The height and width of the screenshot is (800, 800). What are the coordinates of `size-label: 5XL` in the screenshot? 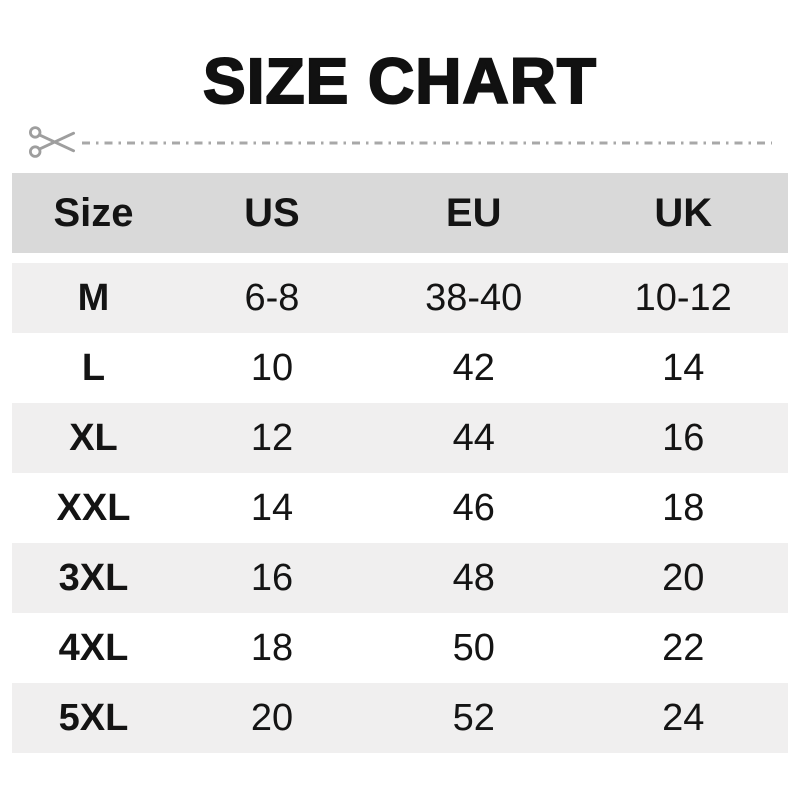 It's located at (93, 717).